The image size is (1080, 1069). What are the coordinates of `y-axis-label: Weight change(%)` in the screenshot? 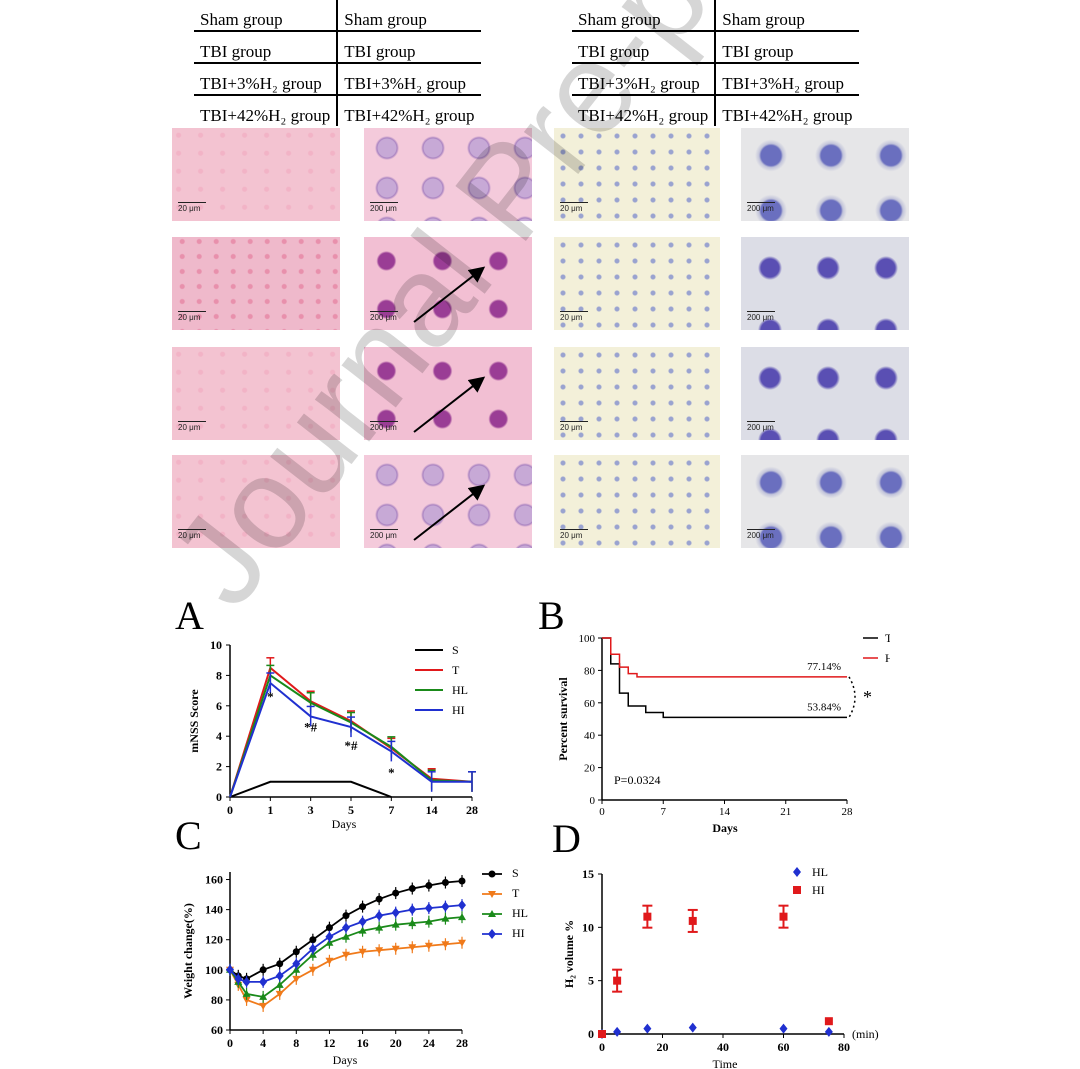 It's located at (188, 951).